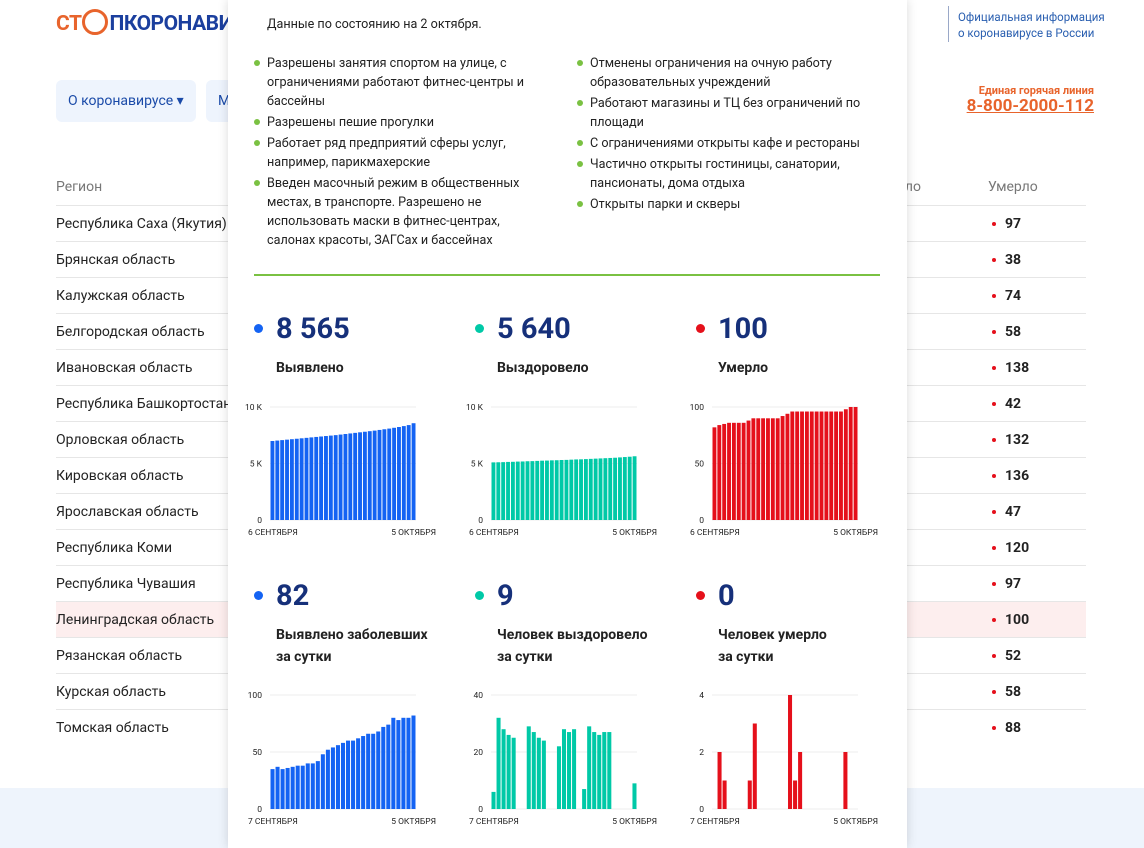  Describe the element at coordinates (310, 368) in the screenshot. I see `stat-label: Выявлено` at that location.